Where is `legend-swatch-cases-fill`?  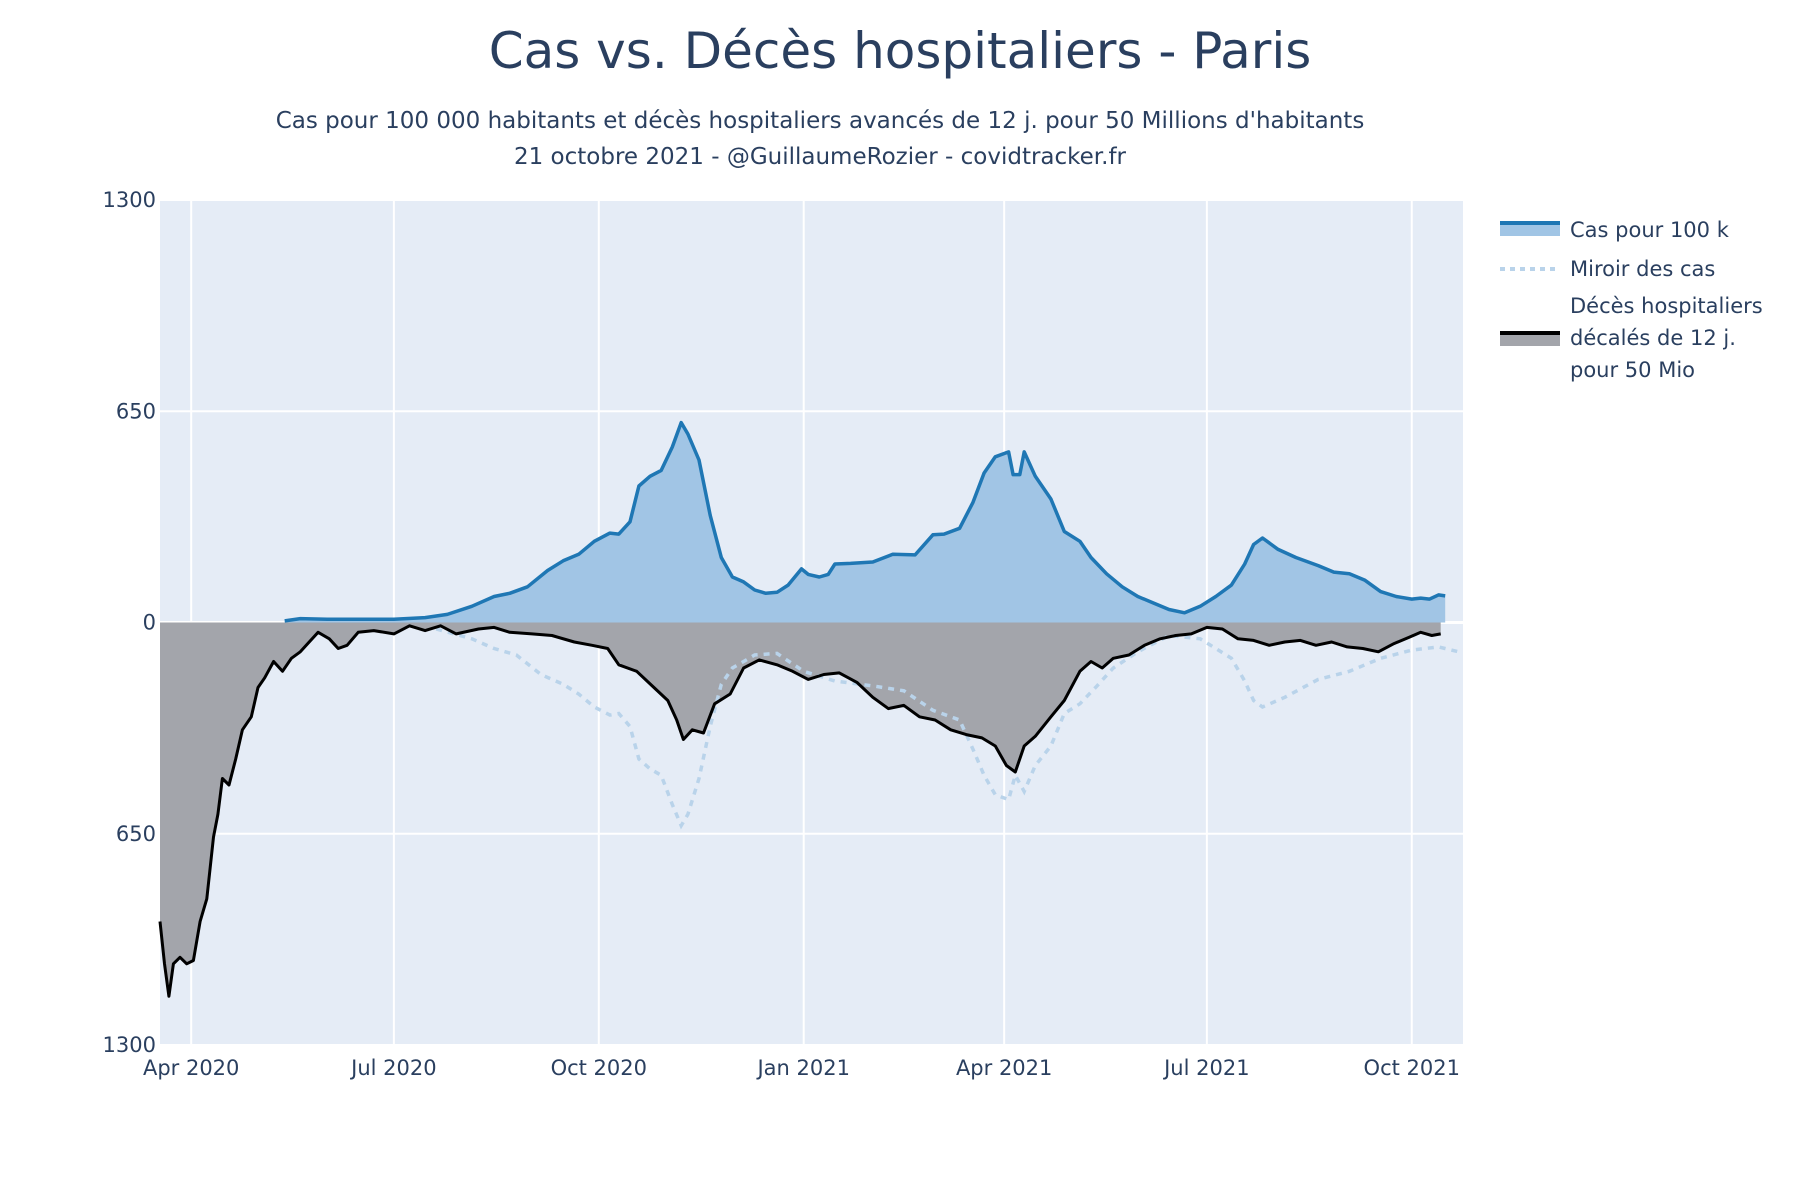 legend-swatch-cases-fill is located at coordinates (1530, 229).